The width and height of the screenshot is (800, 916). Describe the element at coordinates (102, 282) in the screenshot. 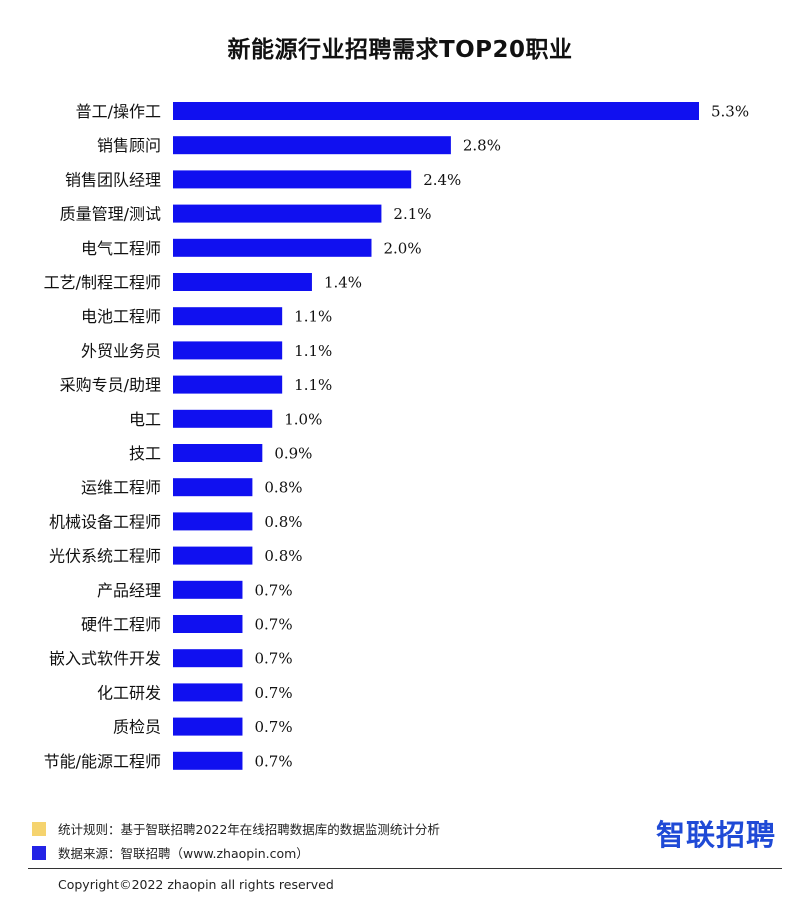

I see `category-label: 工艺/制程工程师` at that location.